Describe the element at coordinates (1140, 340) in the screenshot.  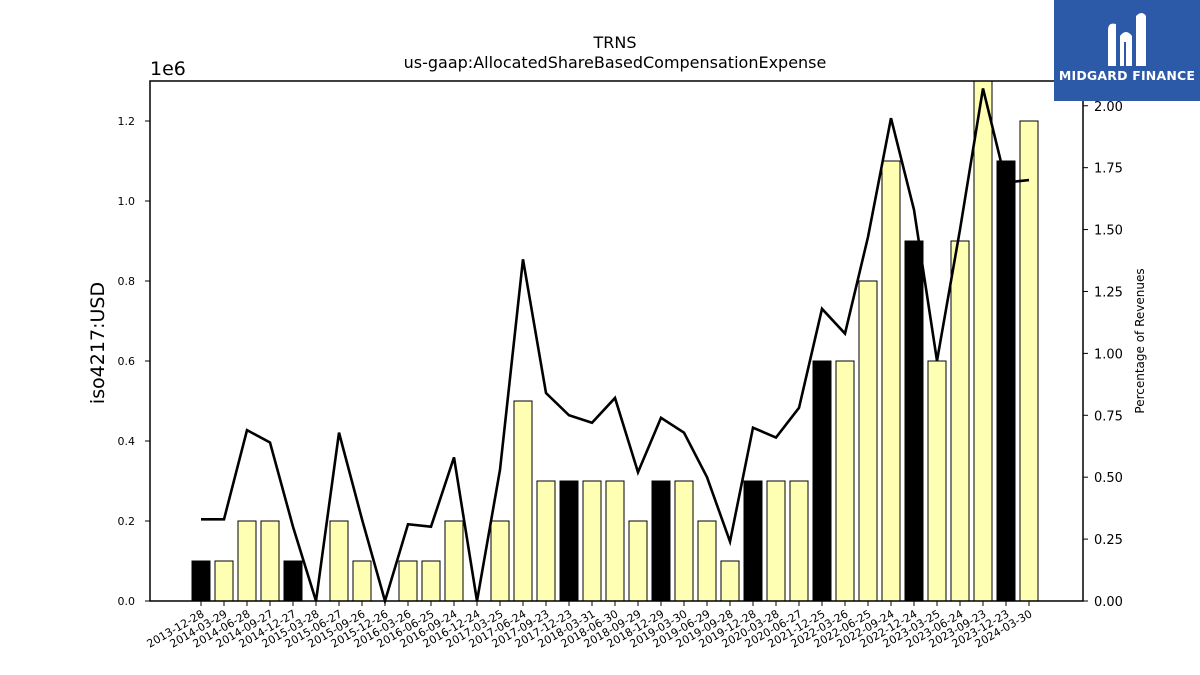
I see `y2-axis-label: Percentage of Revenues` at that location.